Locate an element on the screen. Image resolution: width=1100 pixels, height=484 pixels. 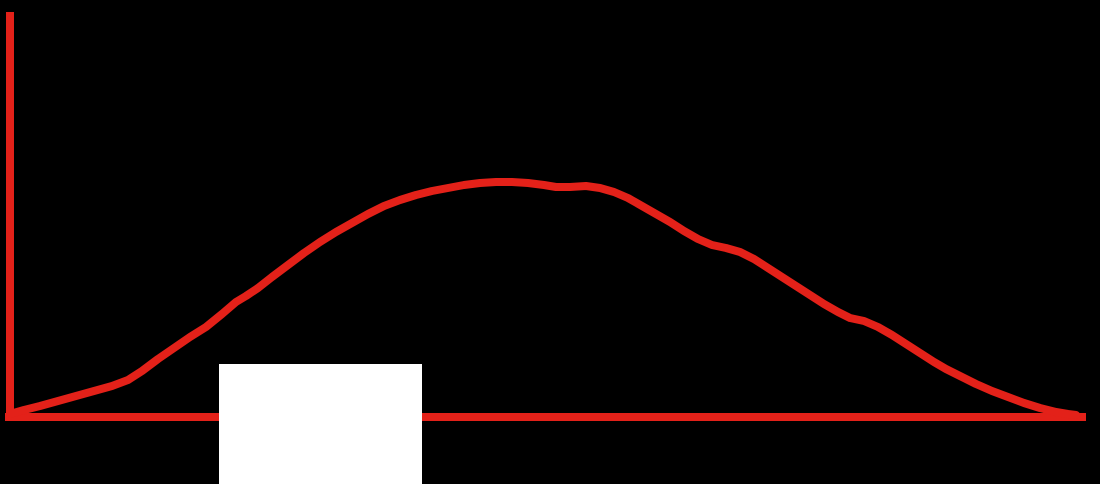
white-occlusion-rect is located at coordinates (320, 424).